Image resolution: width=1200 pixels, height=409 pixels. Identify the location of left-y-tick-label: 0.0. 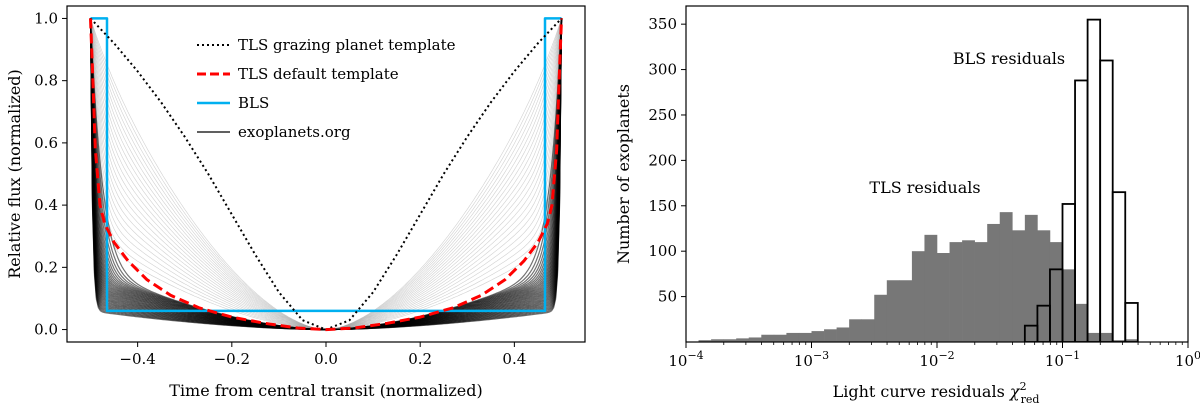
(46, 330).